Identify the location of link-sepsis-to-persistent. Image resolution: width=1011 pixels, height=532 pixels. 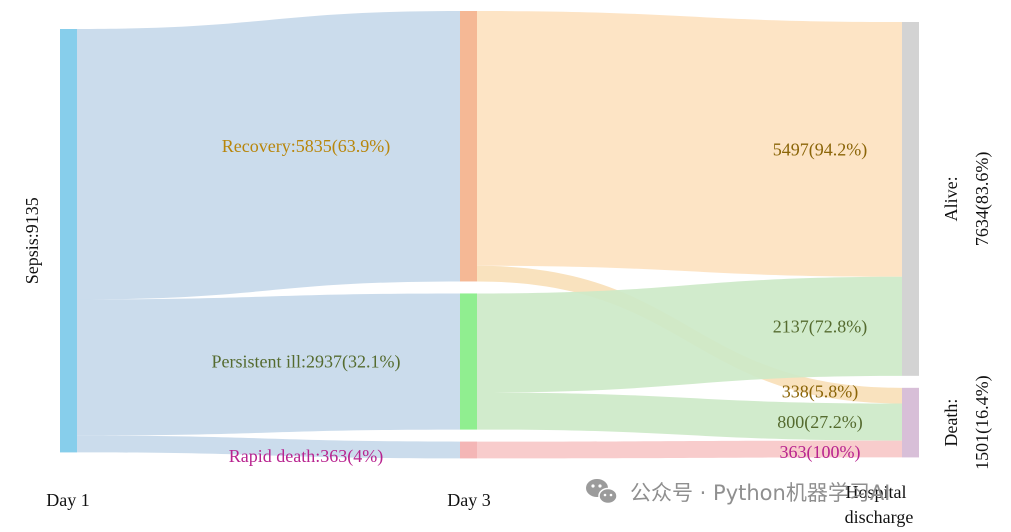
(268, 364).